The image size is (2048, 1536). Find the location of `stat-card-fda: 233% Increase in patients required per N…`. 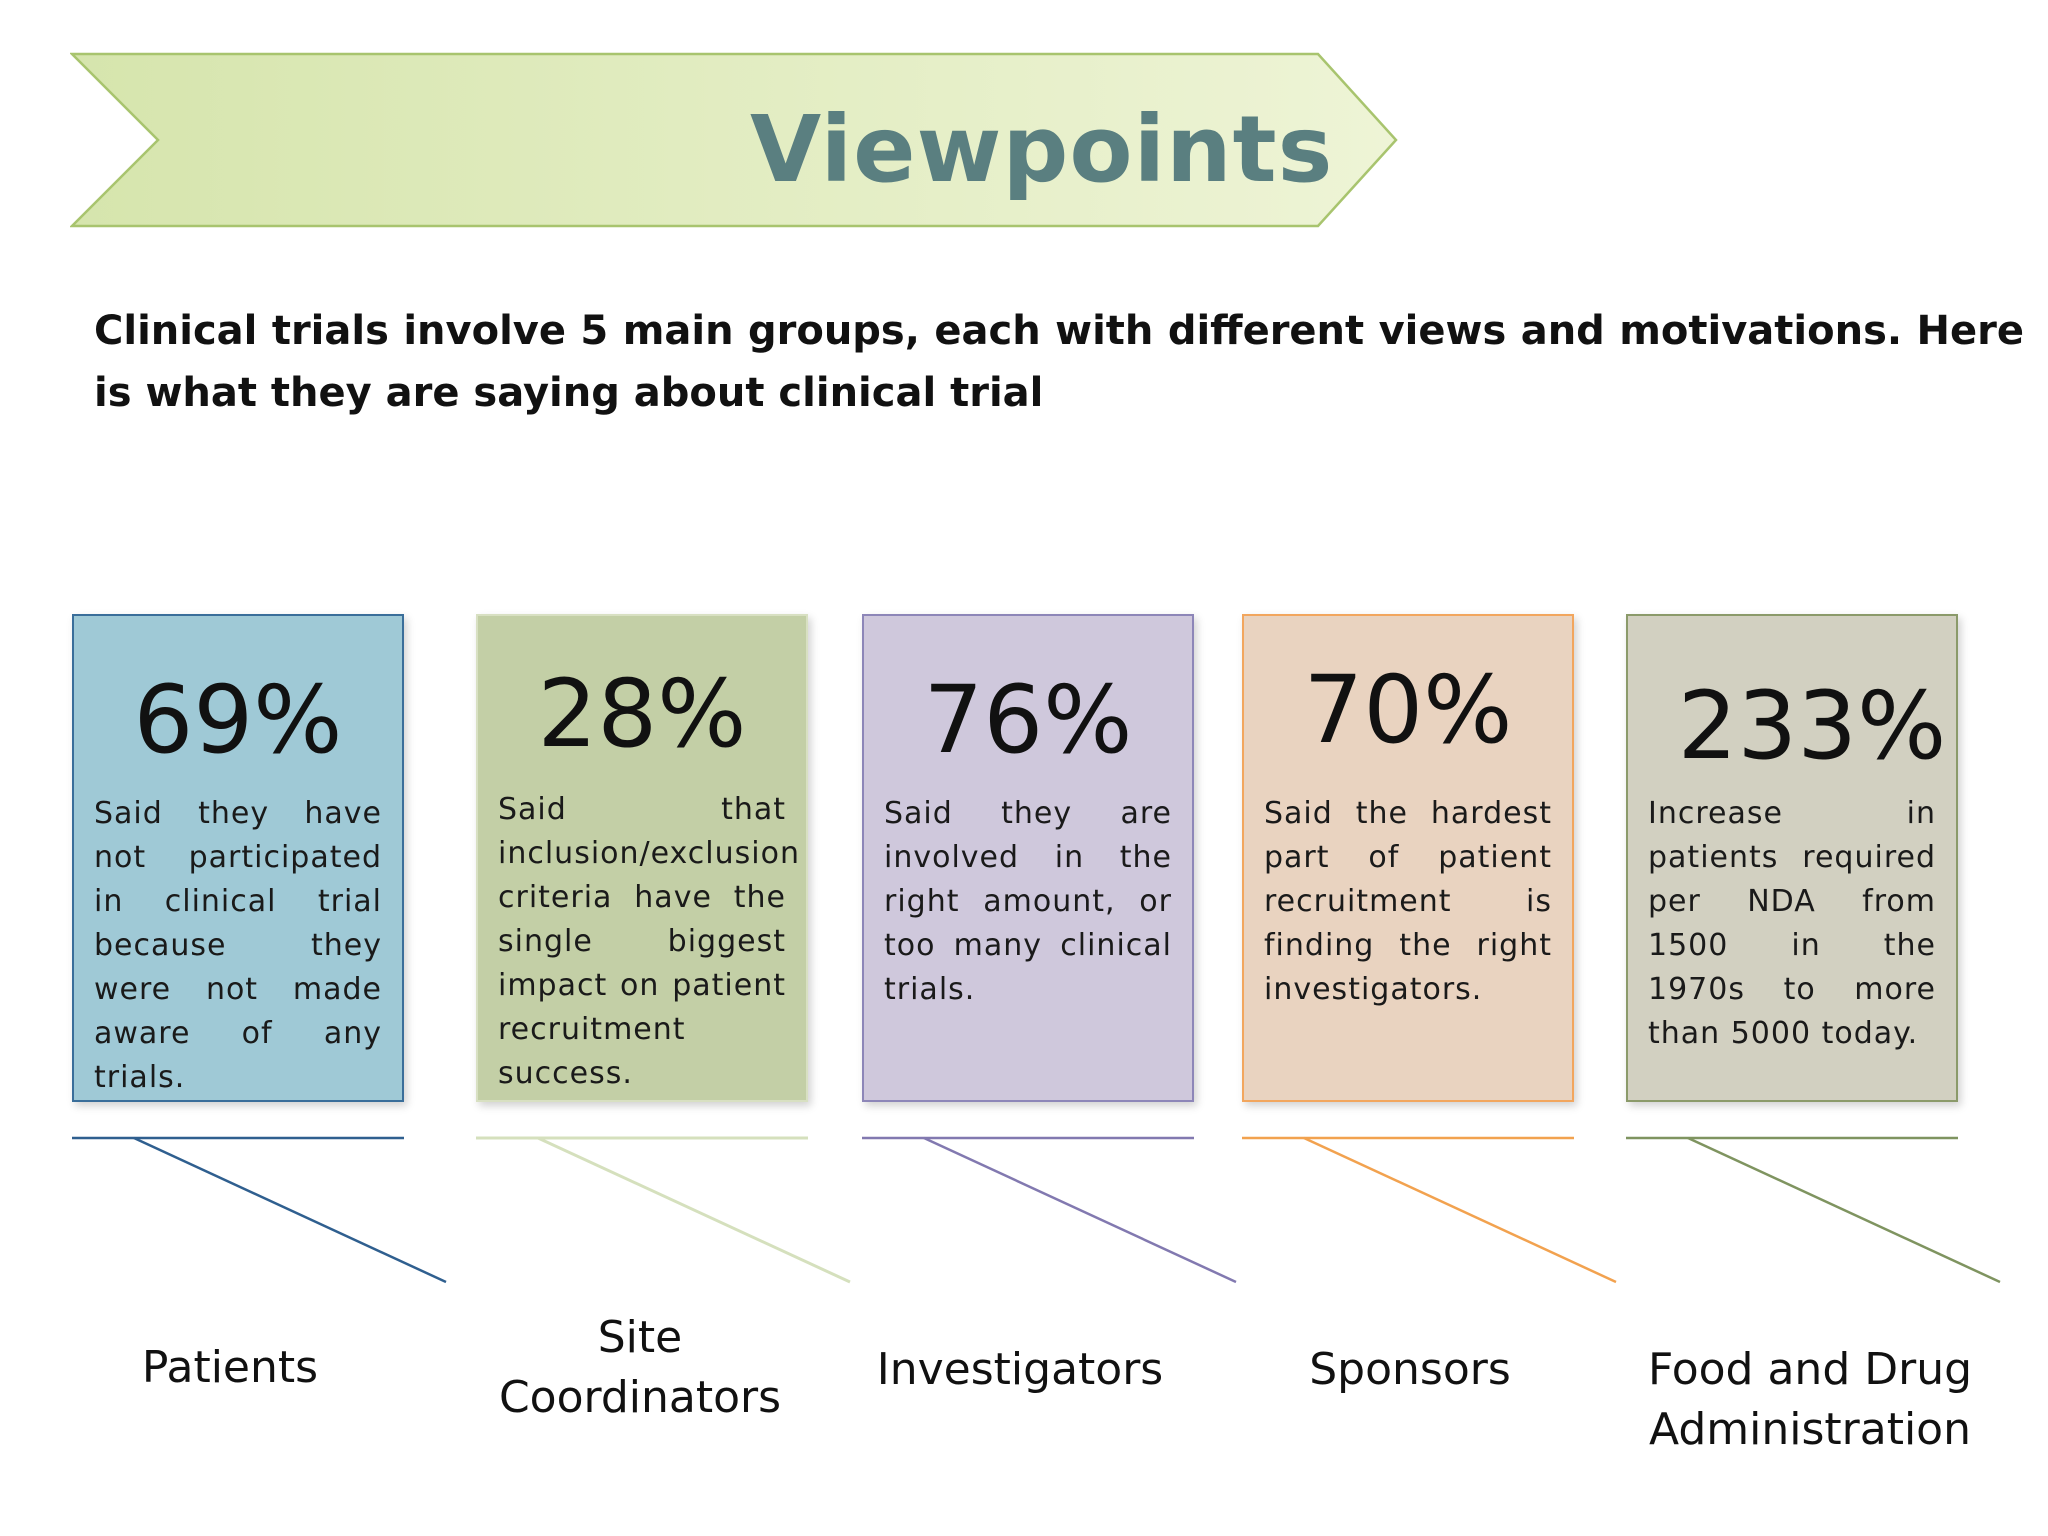

stat-card-fda: 233% Increase in patients required per N… is located at coordinates (1792, 858).